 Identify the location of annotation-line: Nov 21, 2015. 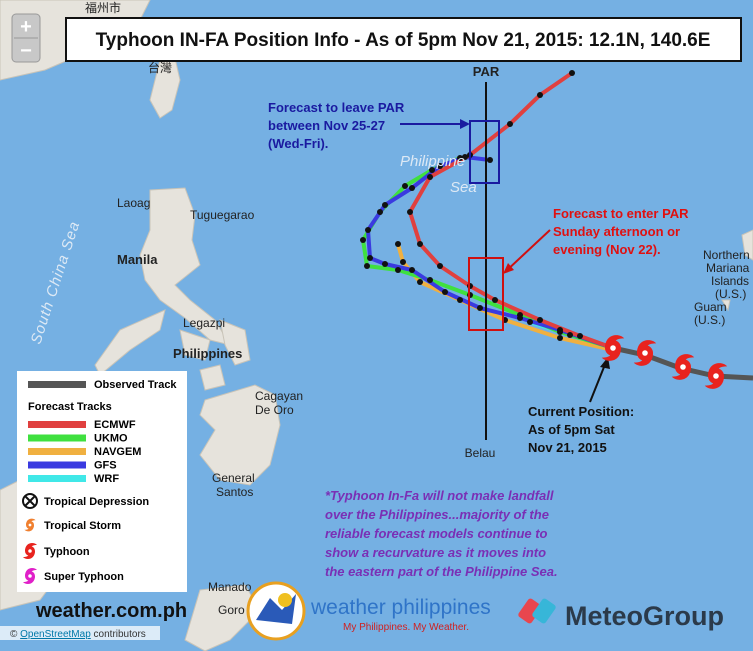
(567, 447).